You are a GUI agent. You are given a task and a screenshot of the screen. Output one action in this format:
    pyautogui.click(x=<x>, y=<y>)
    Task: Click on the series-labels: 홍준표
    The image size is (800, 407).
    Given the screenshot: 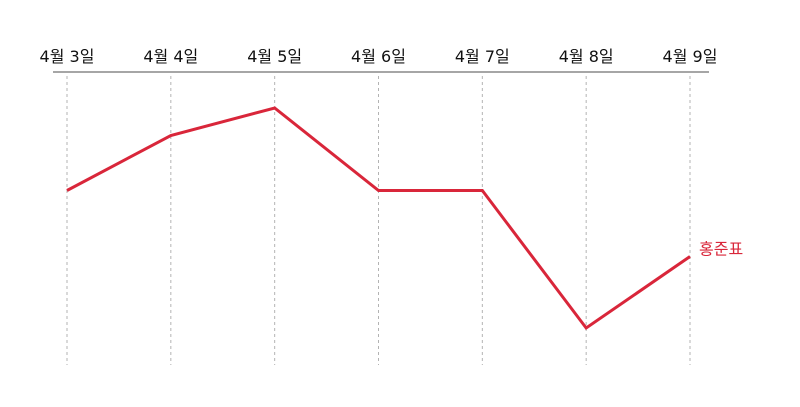 What is the action you would take?
    pyautogui.click(x=721, y=249)
    